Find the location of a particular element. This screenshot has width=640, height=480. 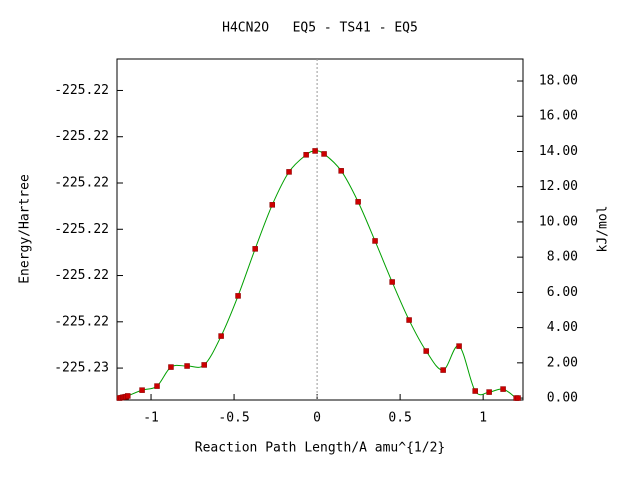

y2-tick-label: 16.00 is located at coordinates (558, 116).